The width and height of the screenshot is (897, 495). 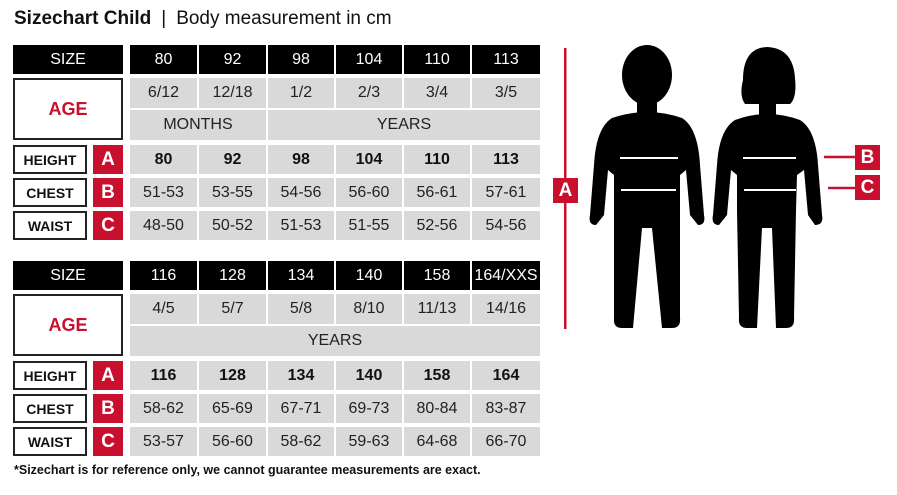 I want to click on waist-cell: 66-70, so click(x=506, y=441).